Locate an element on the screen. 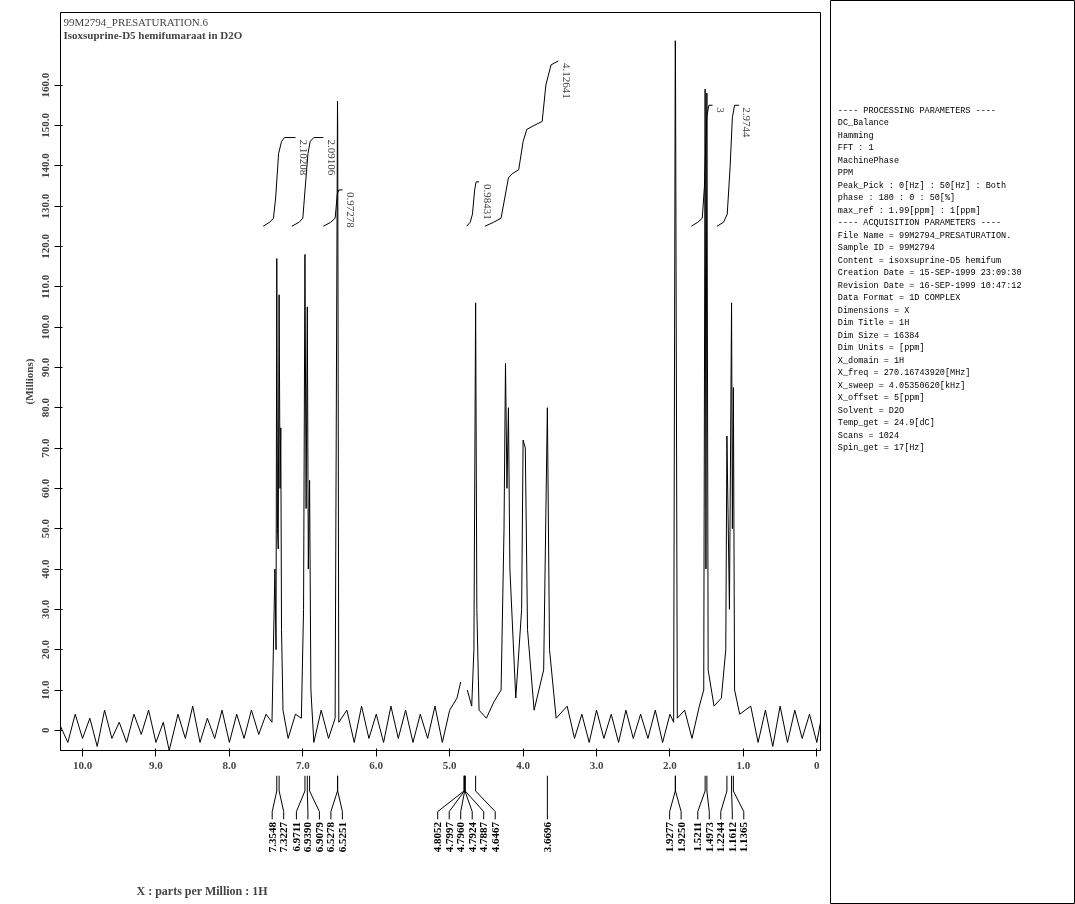 The height and width of the screenshot is (904, 1075). y-tick-label: 20.0 is located at coordinates (45, 649).